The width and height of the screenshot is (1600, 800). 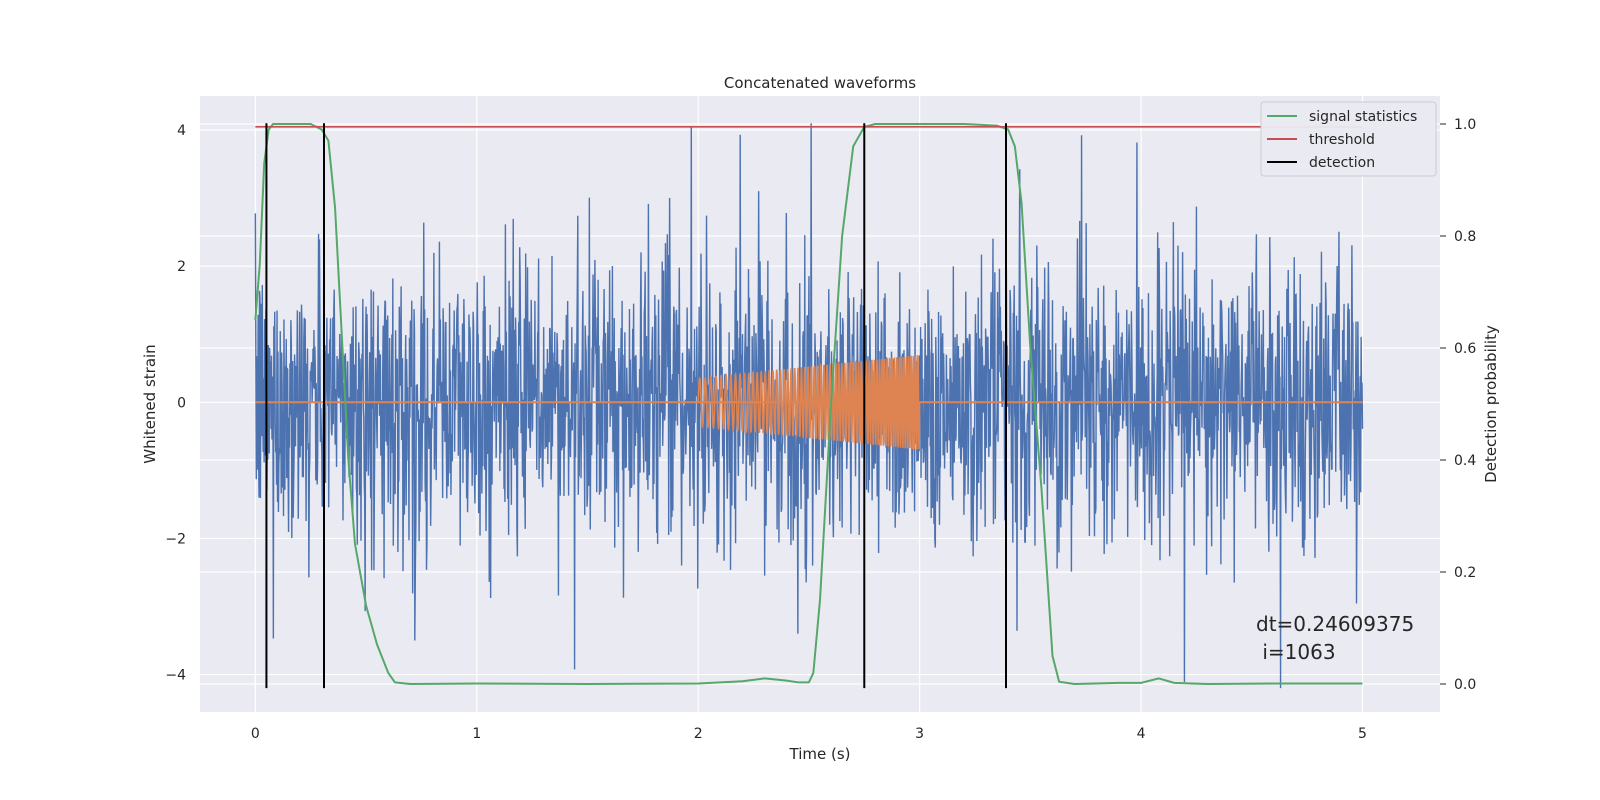 What do you see at coordinates (175, 676) in the screenshot?
I see `y-tick-label-left: −4` at bounding box center [175, 676].